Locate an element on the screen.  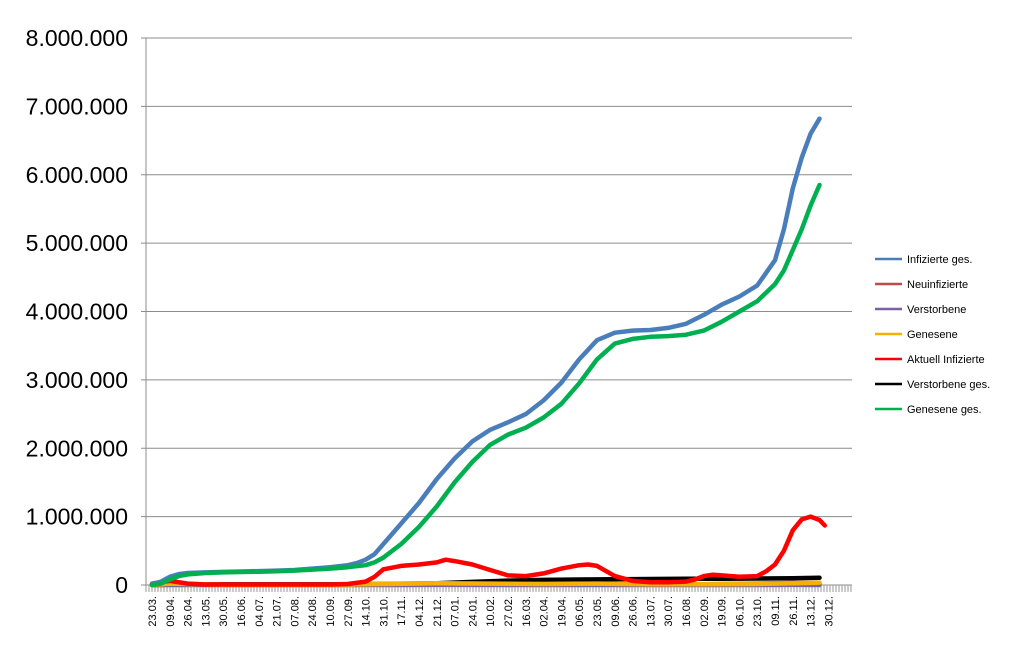
y-tick-label: 0 is located at coordinates (121, 585).